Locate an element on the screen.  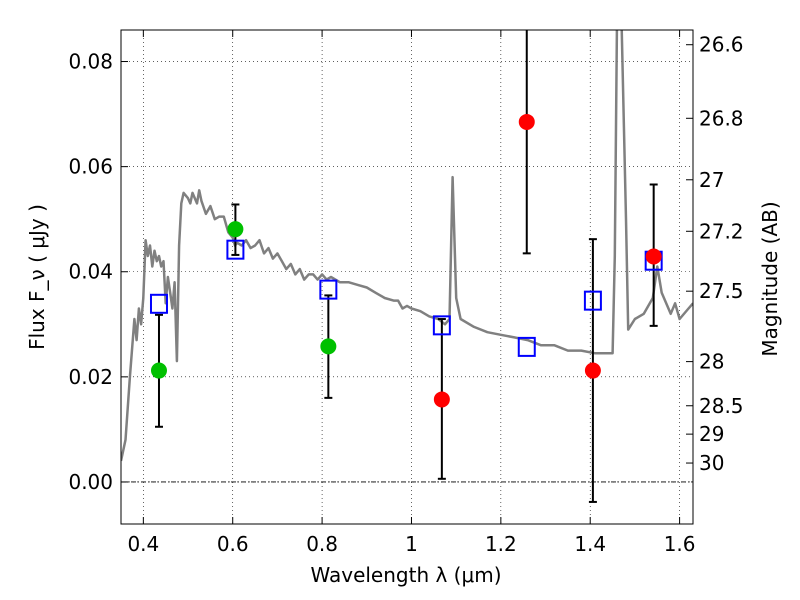
y2-tick-label: 28.5 is located at coordinates (721, 406).